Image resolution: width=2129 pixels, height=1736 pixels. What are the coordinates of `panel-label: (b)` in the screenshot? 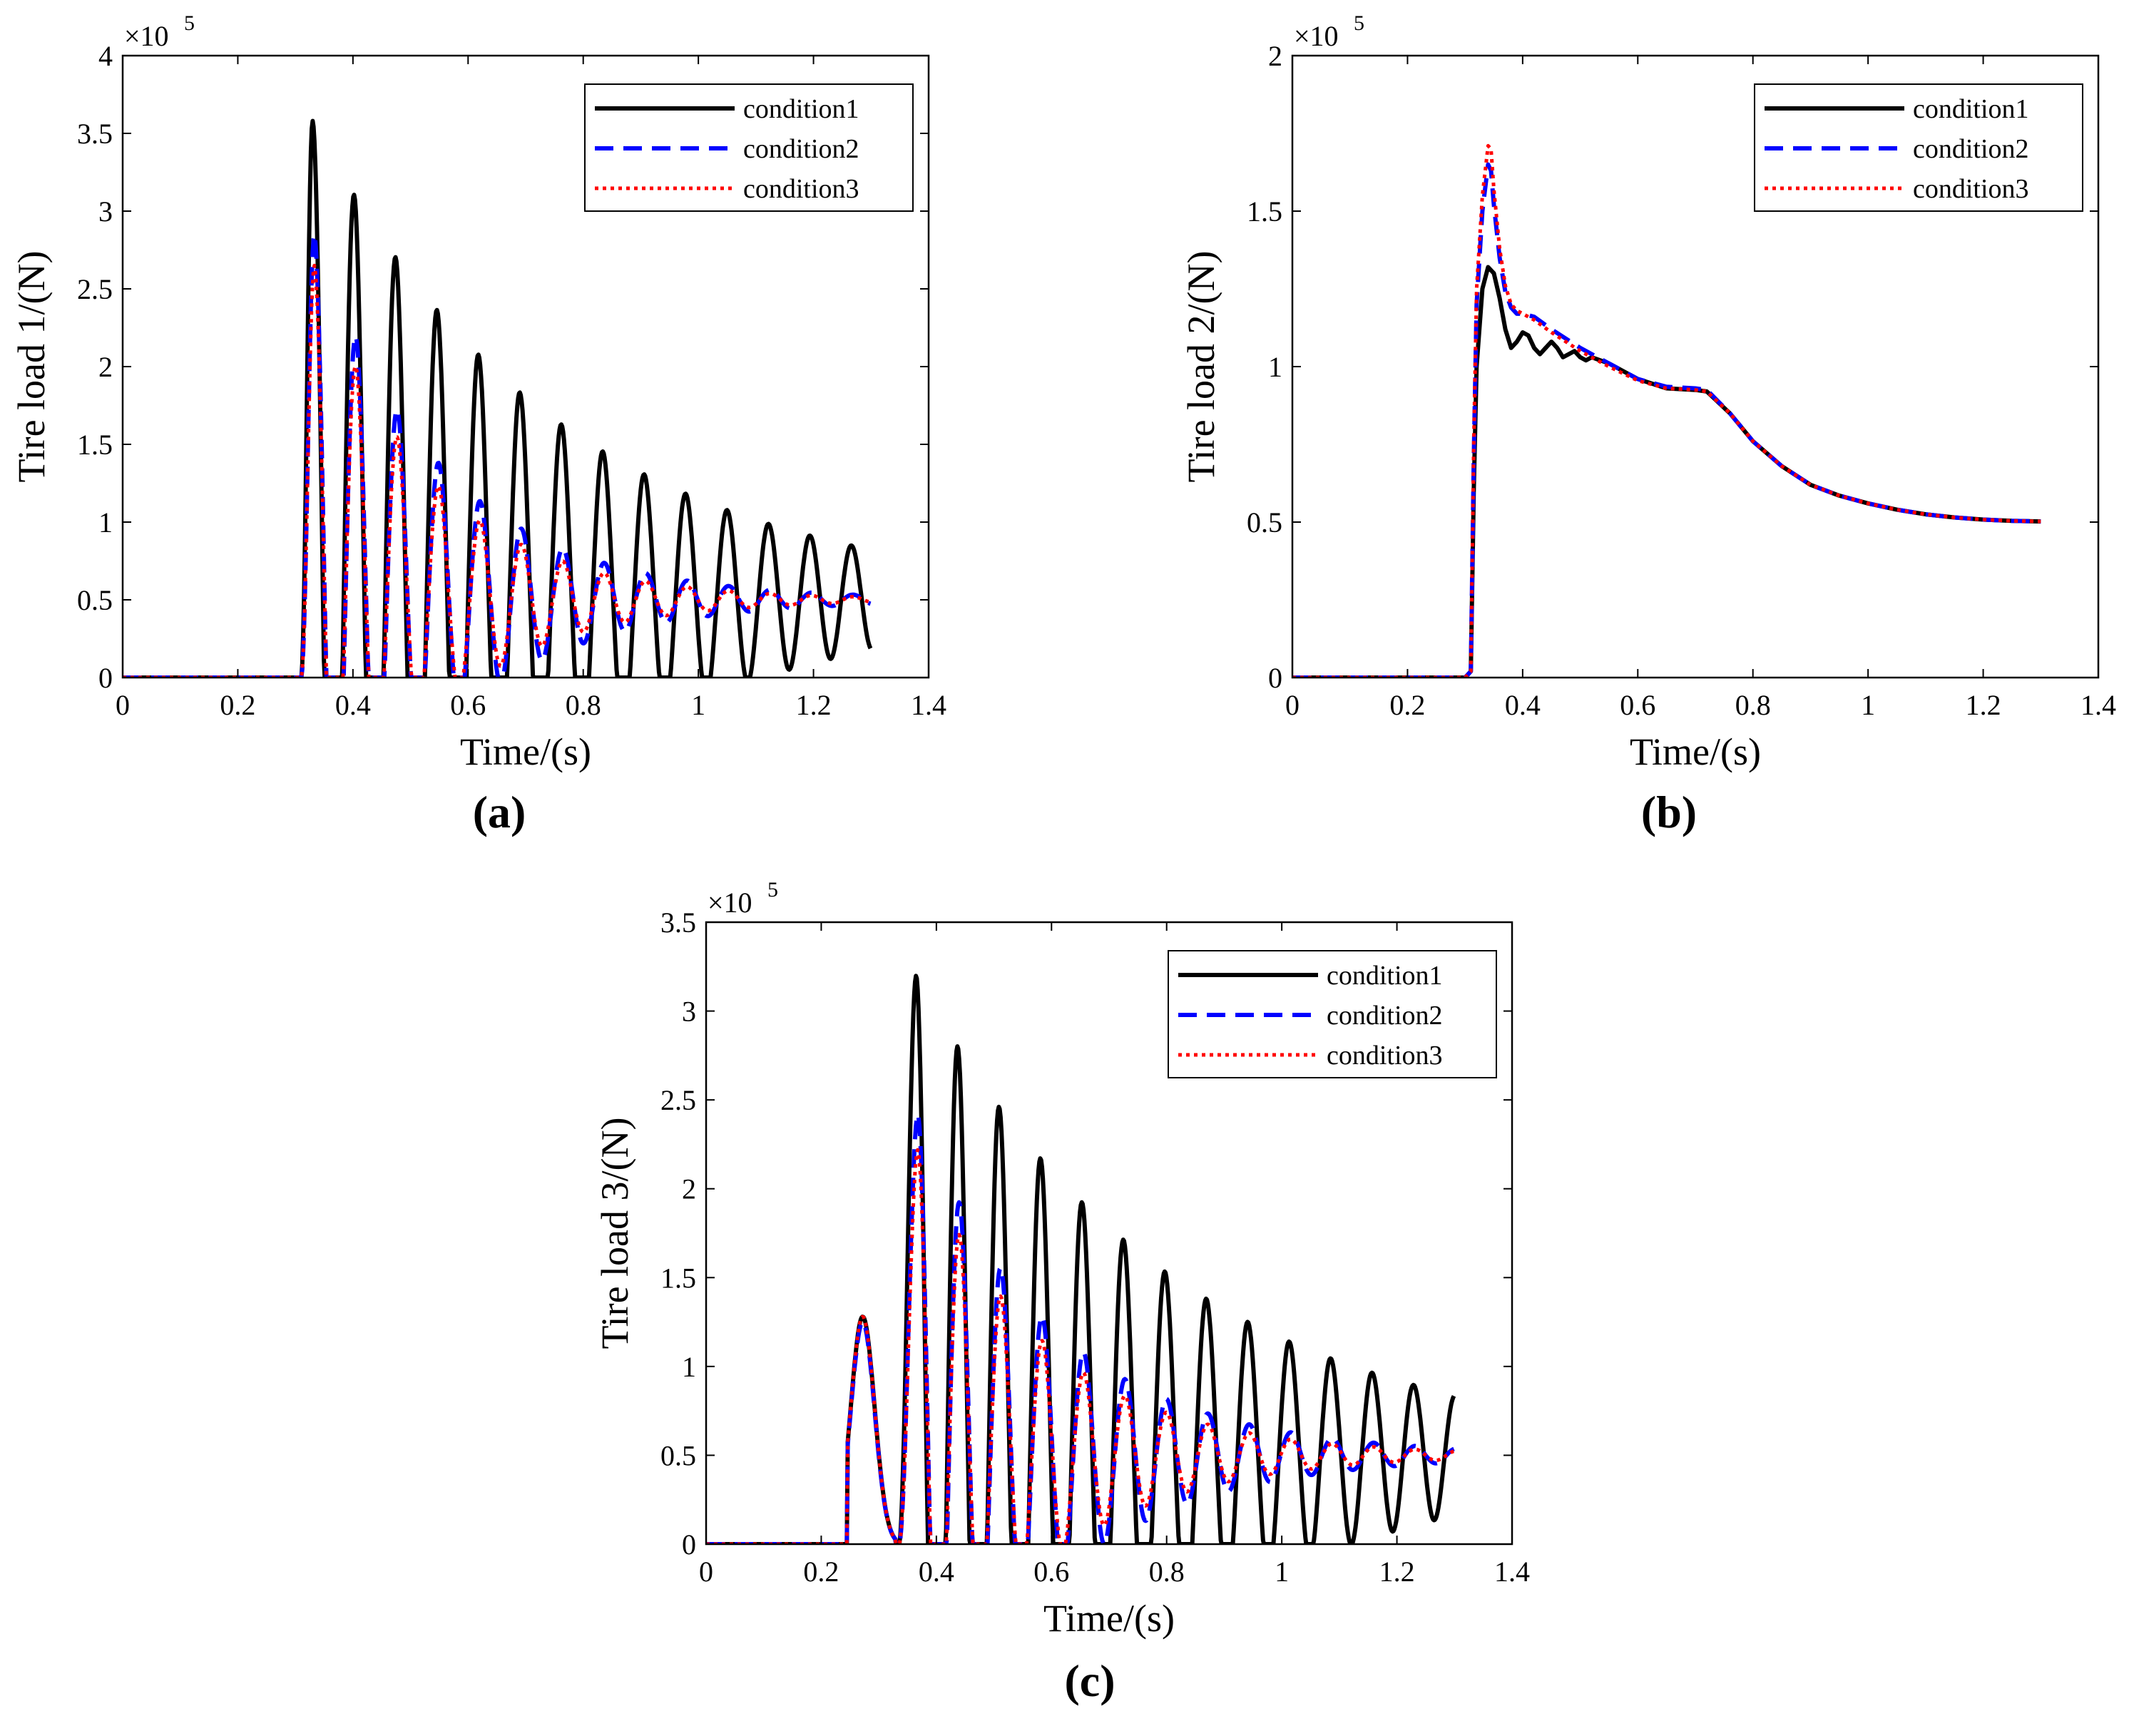 It's located at (1669, 812).